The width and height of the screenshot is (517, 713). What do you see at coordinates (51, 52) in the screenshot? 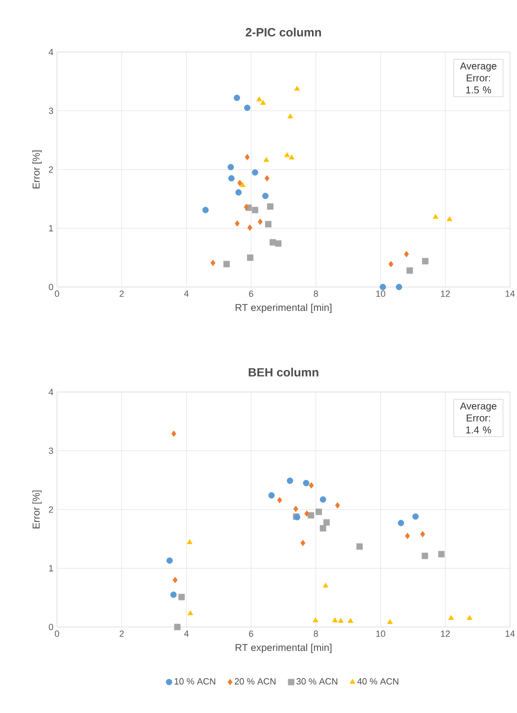
I see `y-tick-label: 4` at bounding box center [51, 52].